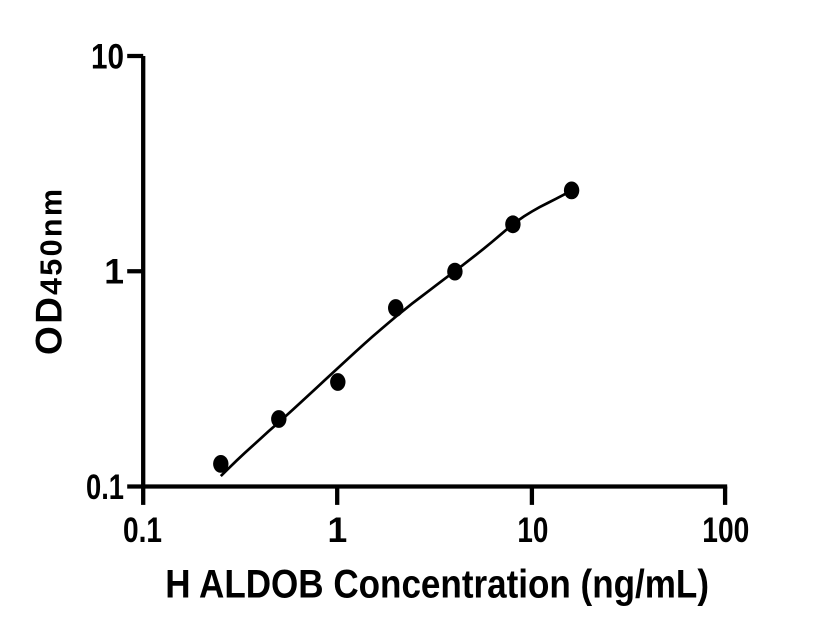 This screenshot has height=640, width=816. Describe the element at coordinates (725, 530) in the screenshot. I see `svg-text: 100` at that location.